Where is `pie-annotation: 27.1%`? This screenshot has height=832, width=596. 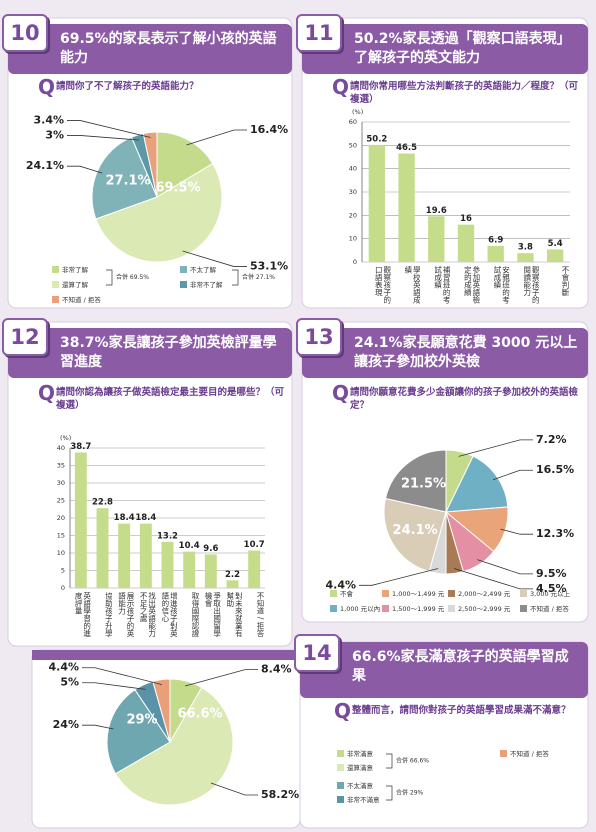 pie-annotation: 27.1% is located at coordinates (127, 181).